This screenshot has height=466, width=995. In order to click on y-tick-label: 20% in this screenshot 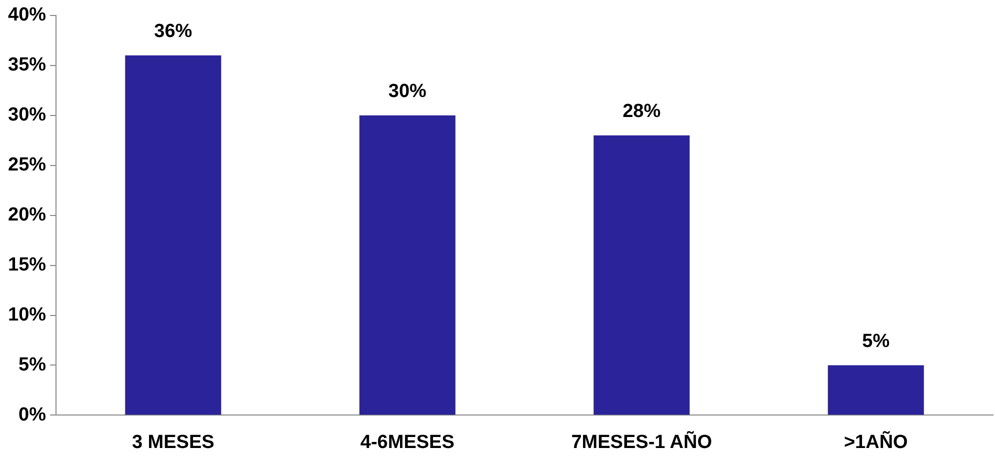, I will do `click(27, 215)`.